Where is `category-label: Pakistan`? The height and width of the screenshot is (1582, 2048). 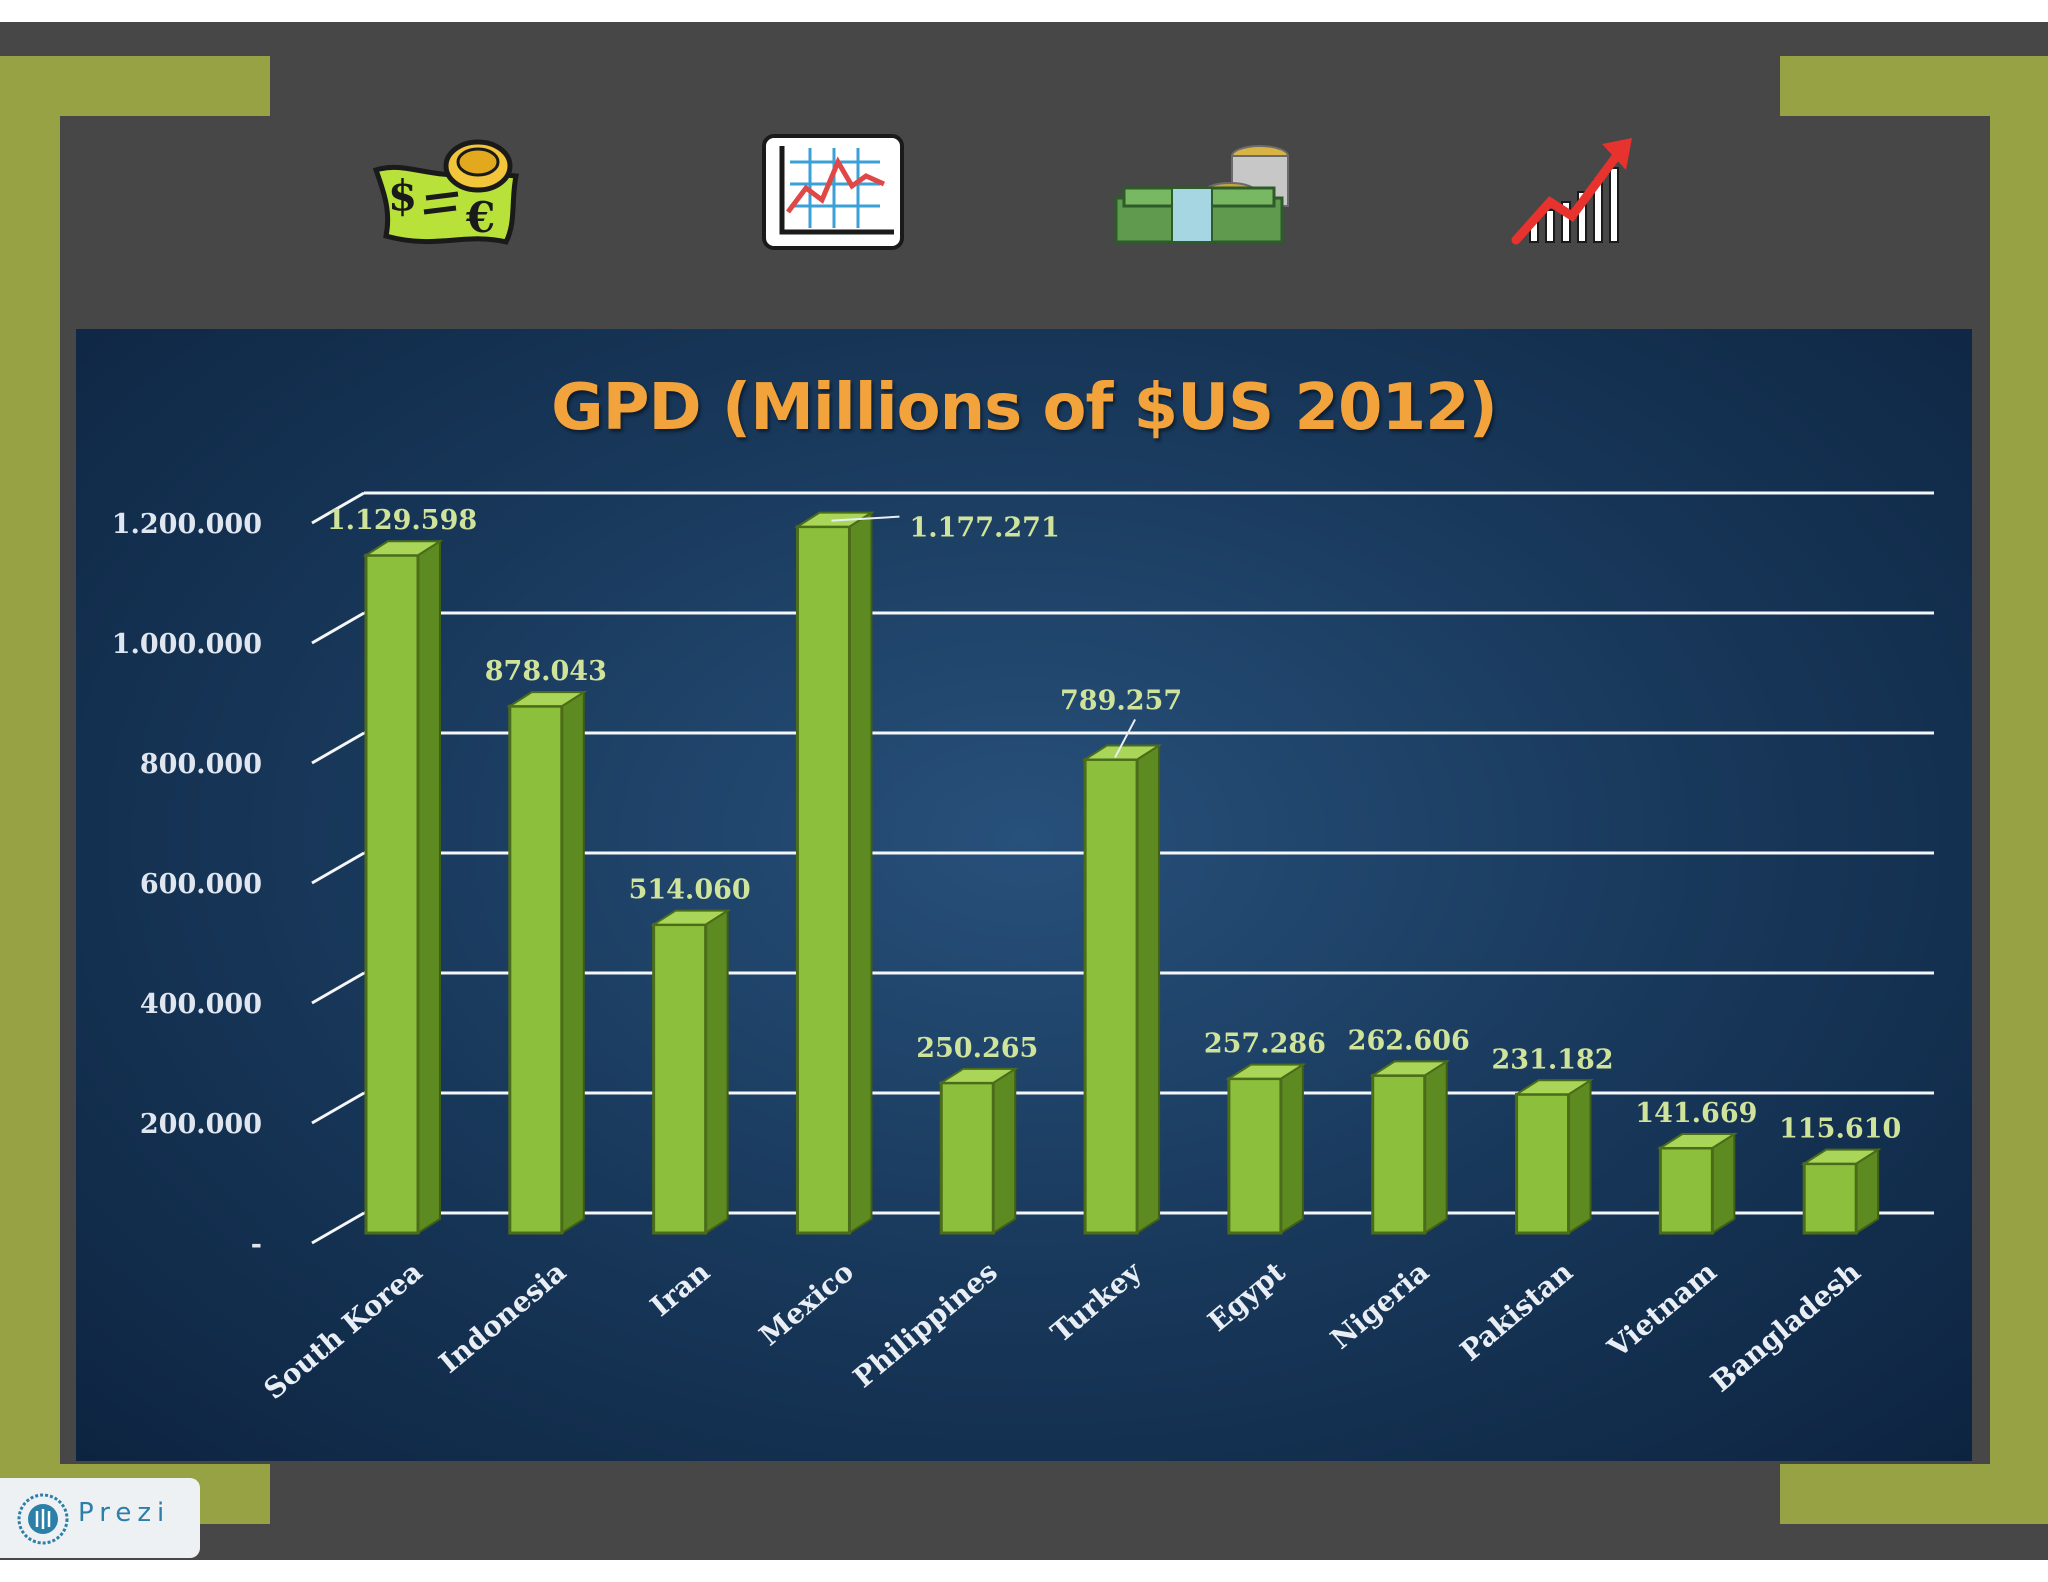 category-label: Pakistan is located at coordinates (1516, 1311).